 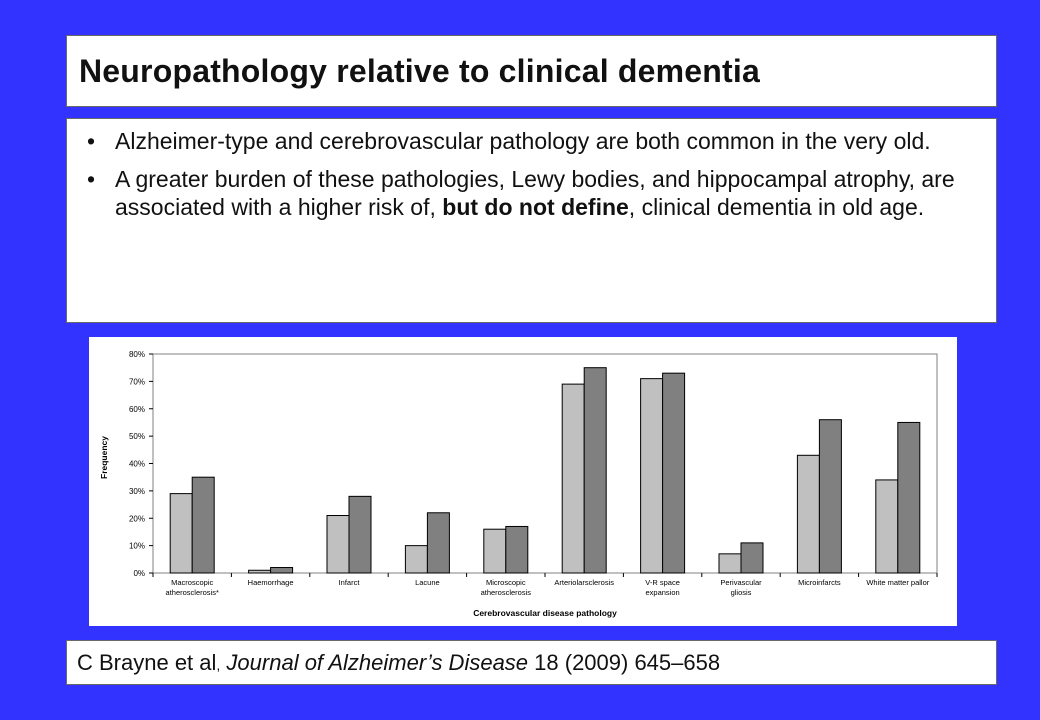 I want to click on y-tick-label: 0%, so click(x=139, y=573).